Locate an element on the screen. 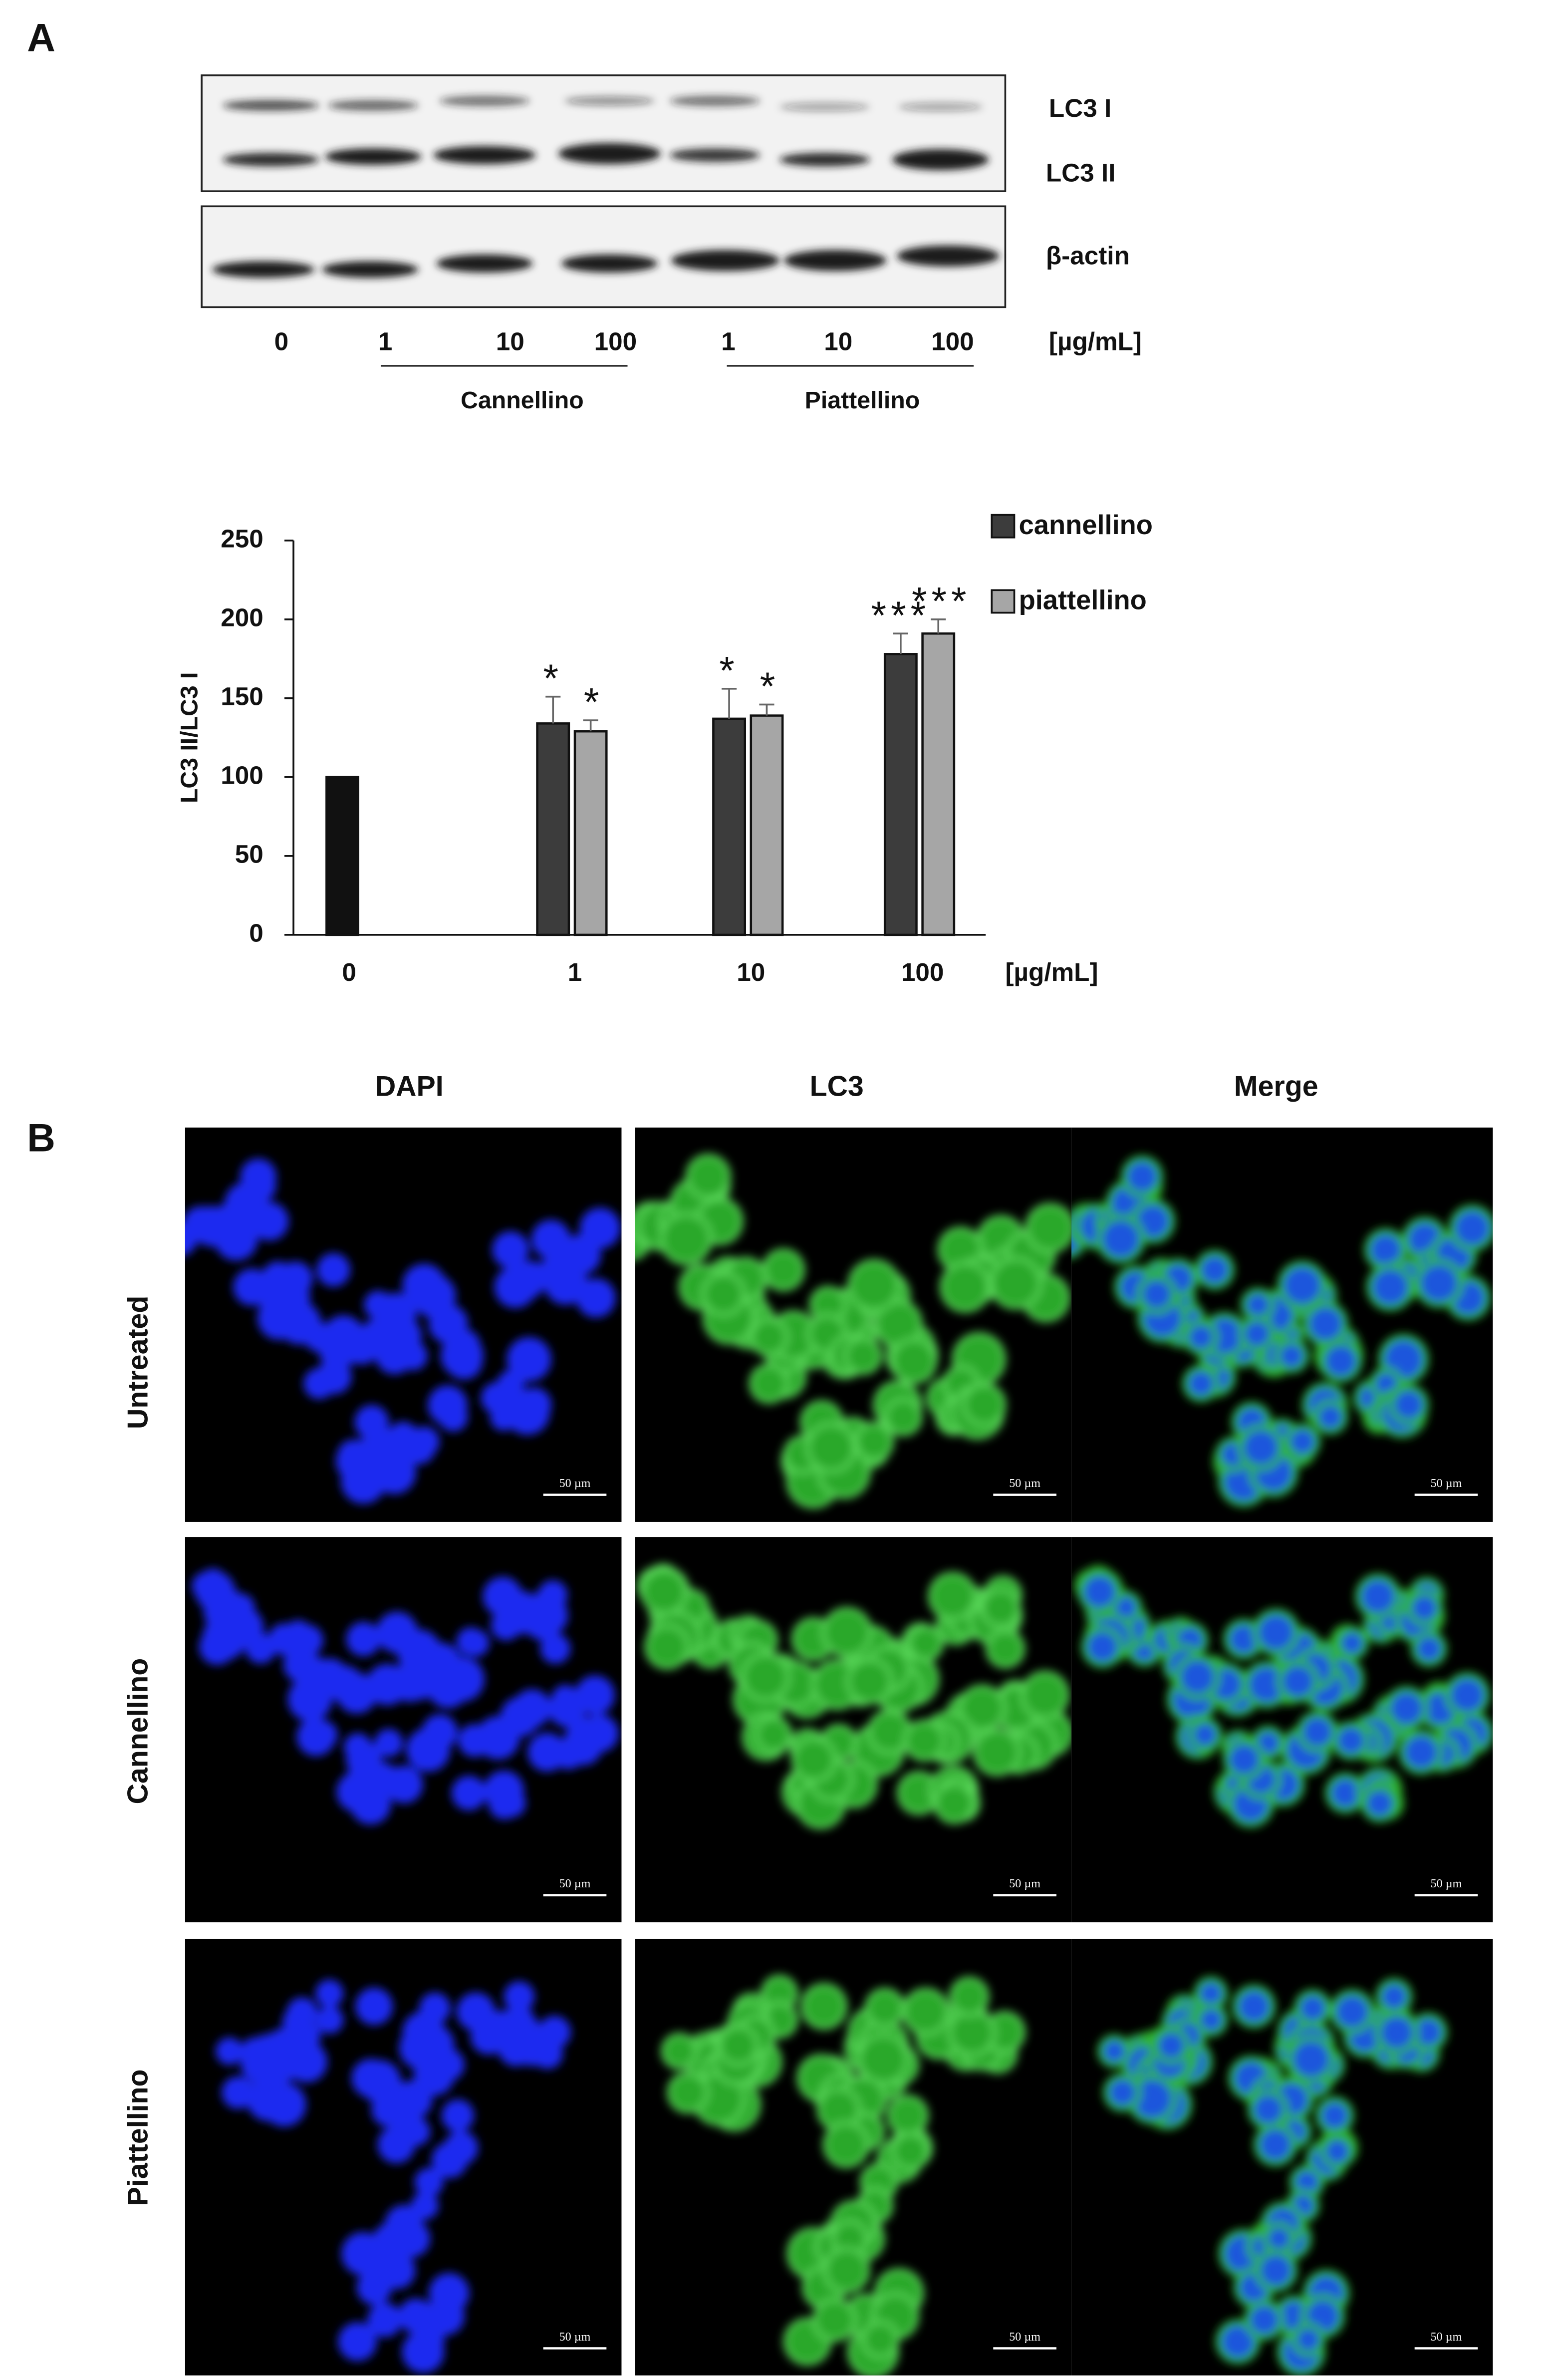 The width and height of the screenshot is (1541, 2380). legend-swatch is located at coordinates (1003, 526).